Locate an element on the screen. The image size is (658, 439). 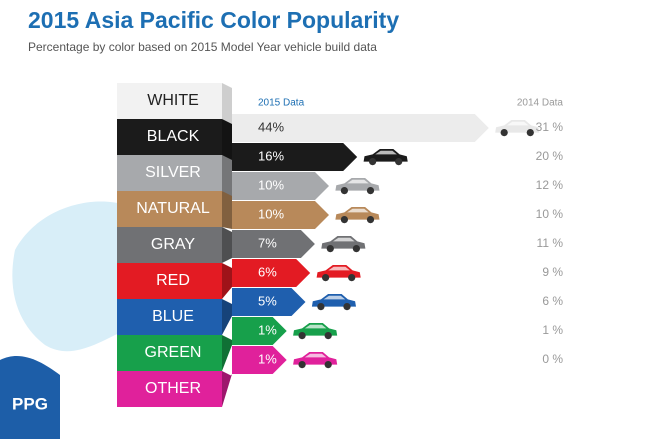
value-label-2014: 31 % is located at coordinates (550, 127).